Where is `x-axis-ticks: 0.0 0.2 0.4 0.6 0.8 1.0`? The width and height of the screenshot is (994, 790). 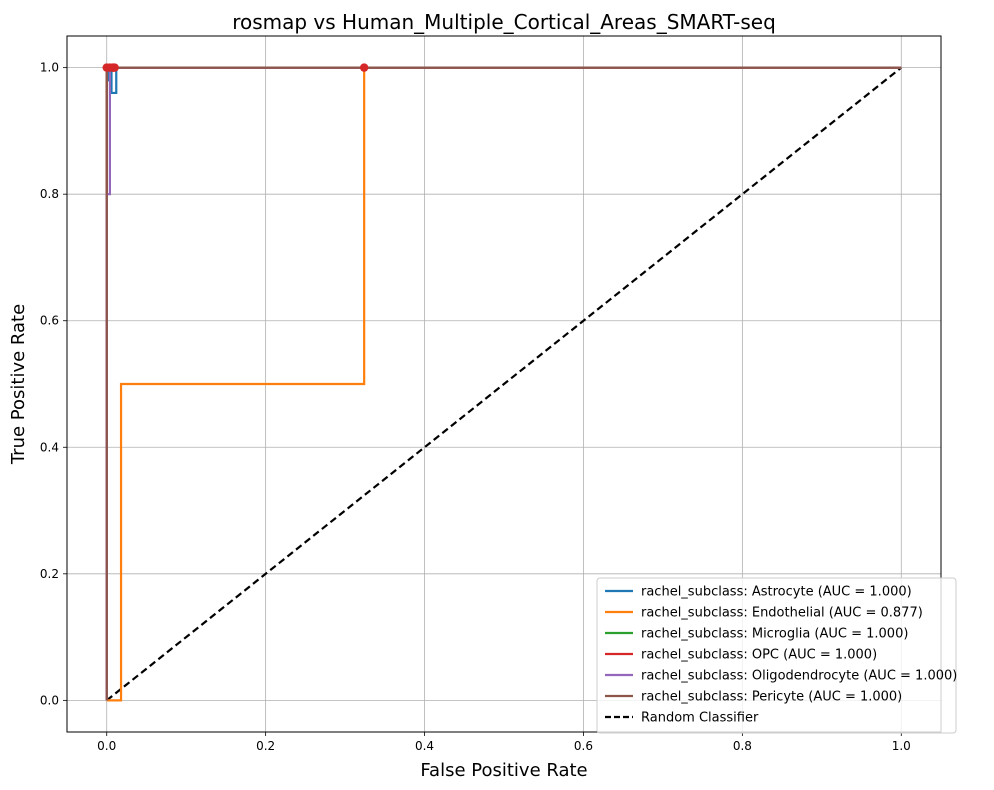
x-axis-ticks: 0.0 0.2 0.4 0.6 0.8 1.0 is located at coordinates (504, 742).